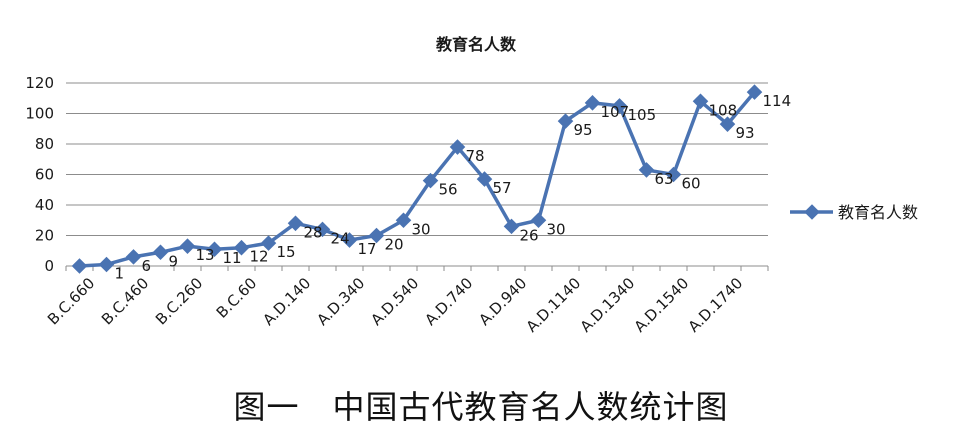 The width and height of the screenshot is (962, 439). What do you see at coordinates (44, 205) in the screenshot?
I see `y-tick-label: 40` at bounding box center [44, 205].